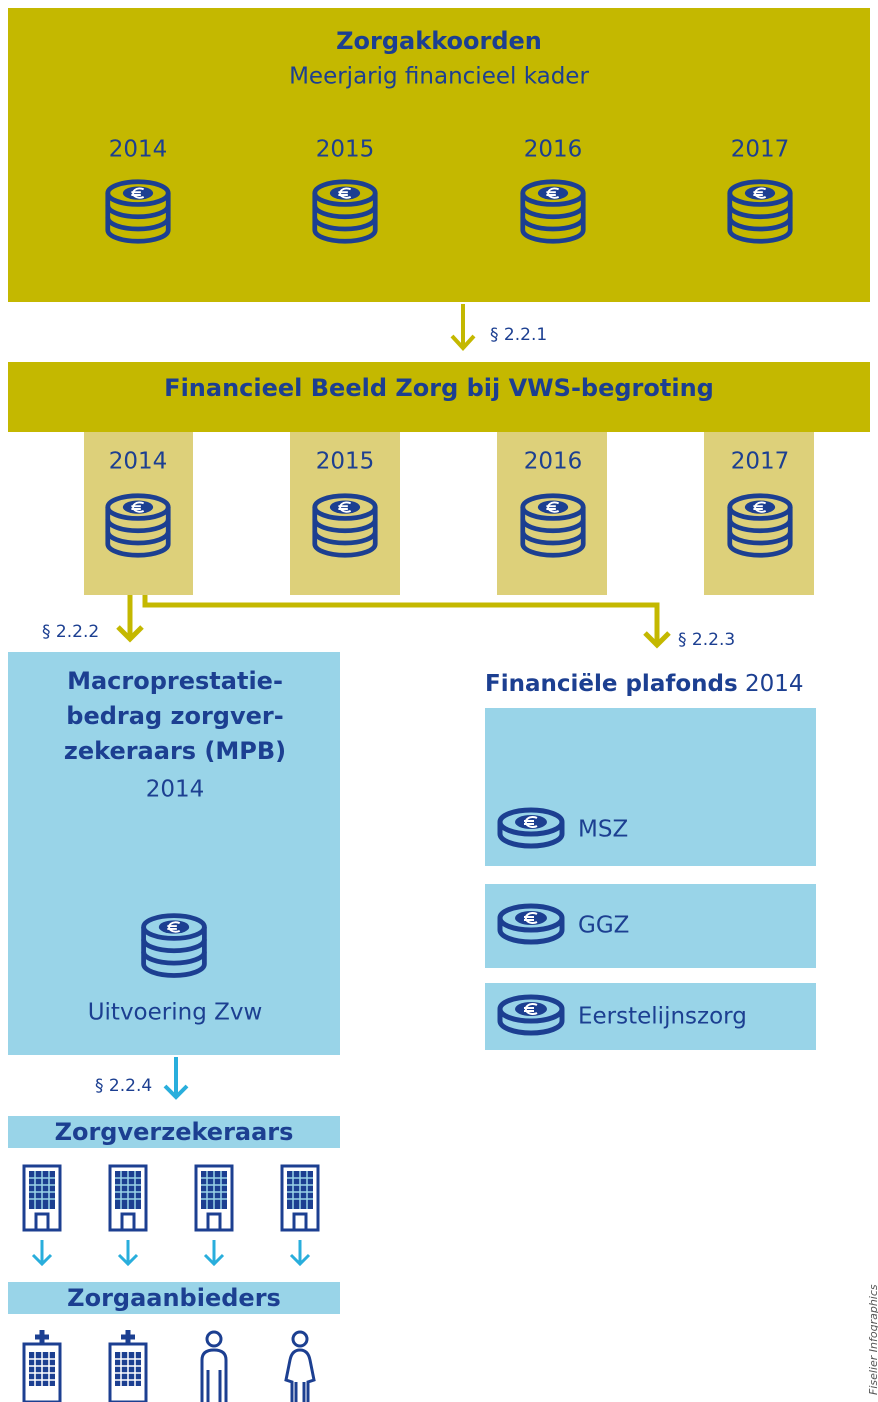  Describe the element at coordinates (603, 926) in the screenshot. I see `plafond-item: GGZ` at that location.